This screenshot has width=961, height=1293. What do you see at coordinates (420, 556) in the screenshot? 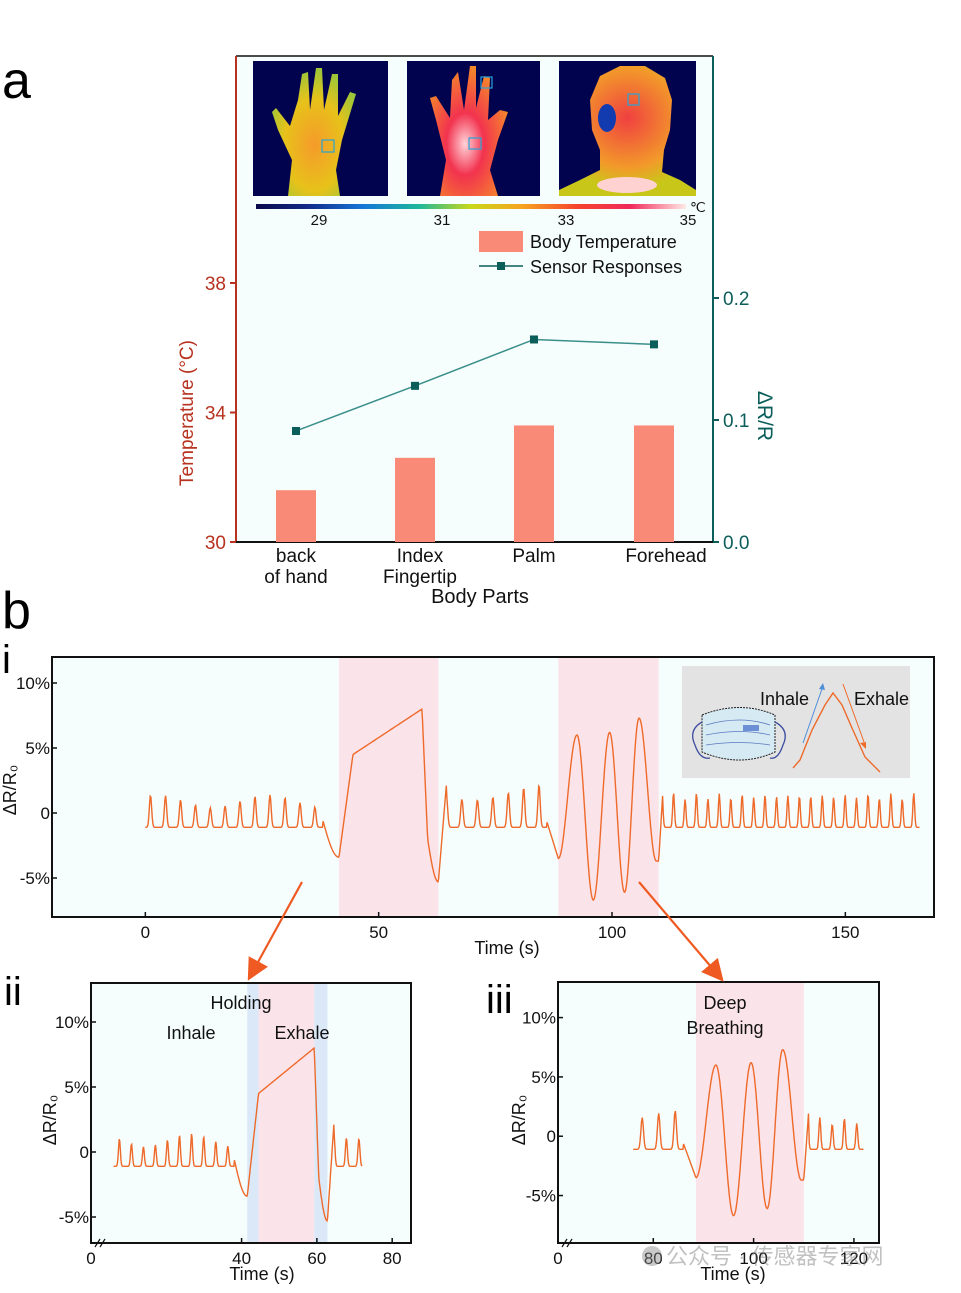
I see `x-tick-label: Index` at bounding box center [420, 556].